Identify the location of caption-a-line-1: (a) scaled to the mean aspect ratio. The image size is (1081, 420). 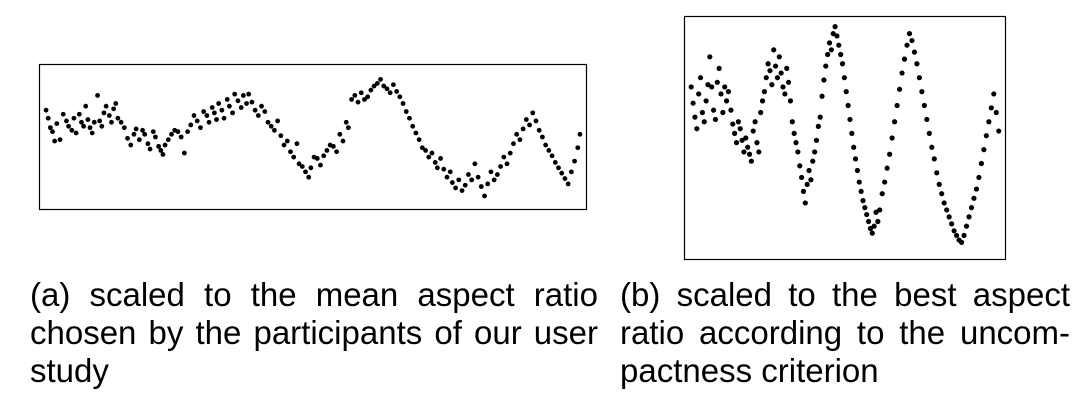
(314, 294).